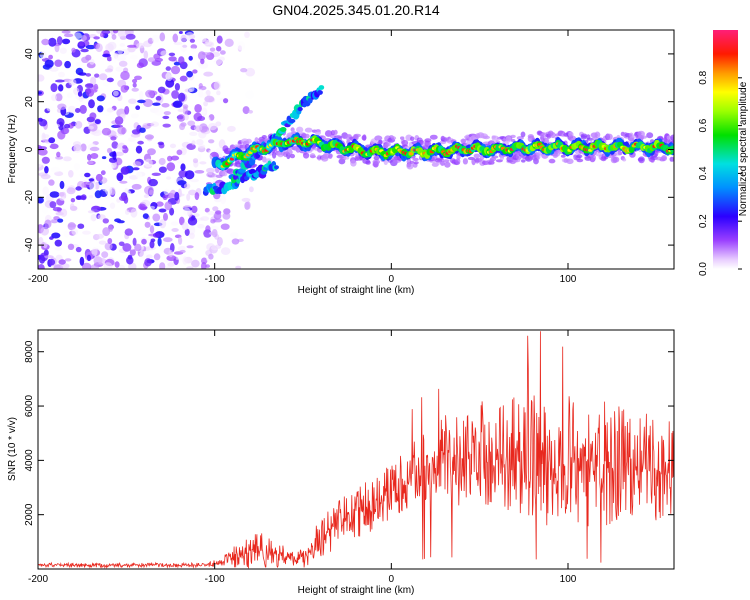 The width and height of the screenshot is (750, 600). I want to click on snr-y-tick-label: 4000, so click(29, 460).